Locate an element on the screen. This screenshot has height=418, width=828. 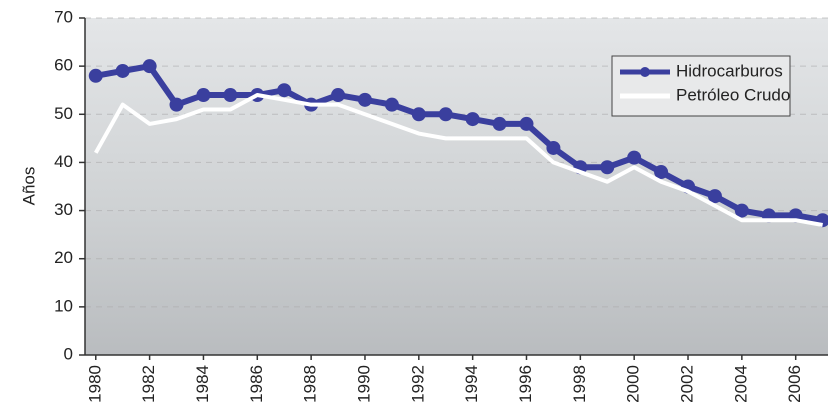
x-tick-label: 2002 is located at coordinates (686, 384).